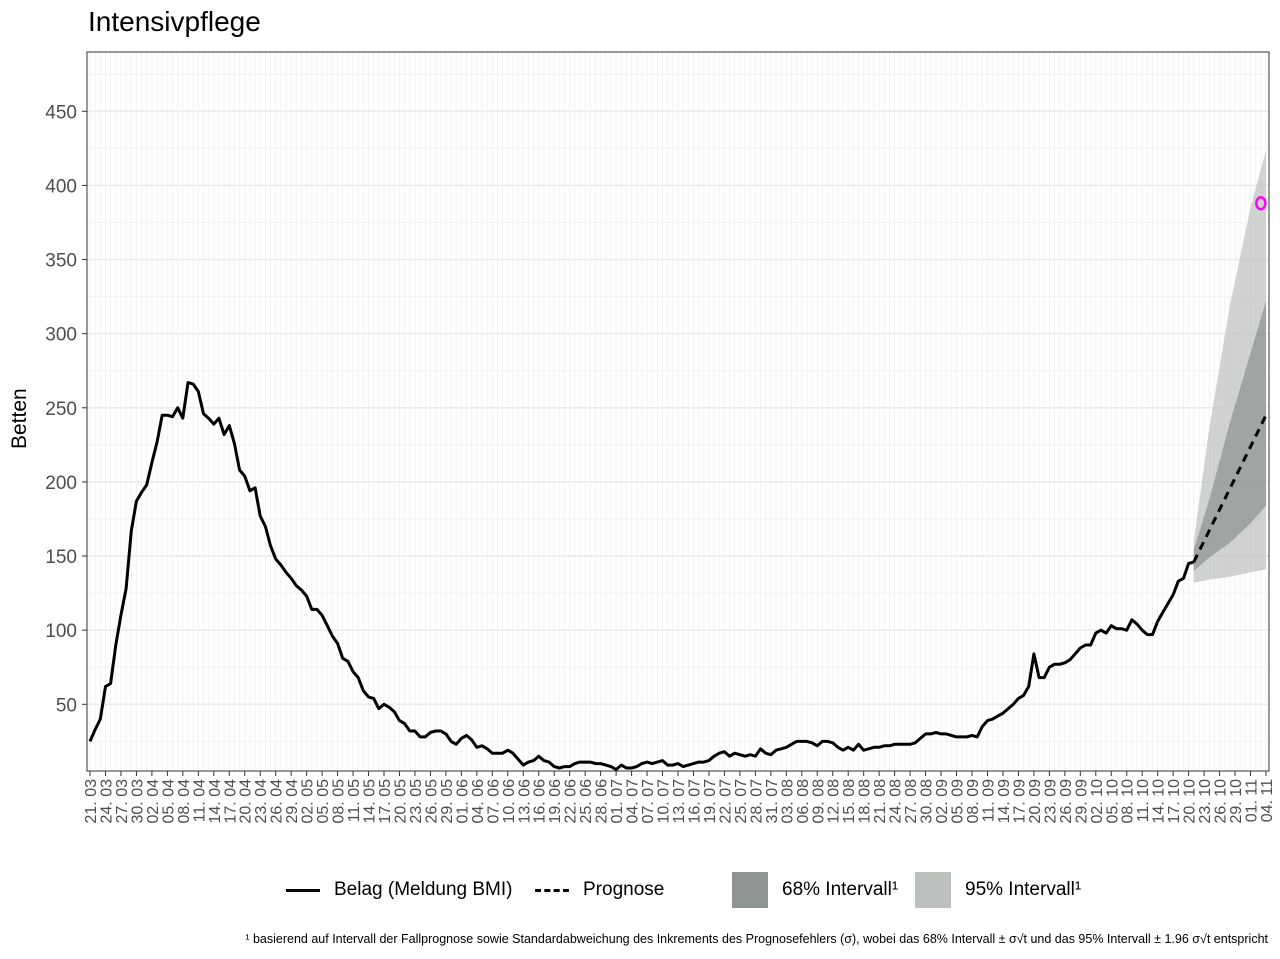 The width and height of the screenshot is (1280, 959). I want to click on x-tick-label: 01. 11, so click(1252, 800).